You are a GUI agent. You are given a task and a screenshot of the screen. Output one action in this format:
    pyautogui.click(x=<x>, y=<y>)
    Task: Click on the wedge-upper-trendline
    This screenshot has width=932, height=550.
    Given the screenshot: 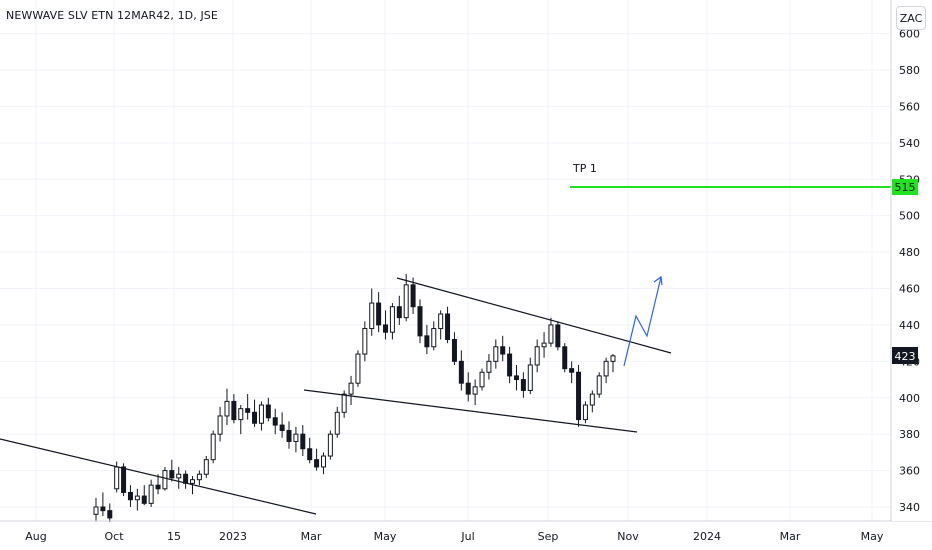 What is the action you would take?
    pyautogui.click(x=534, y=315)
    